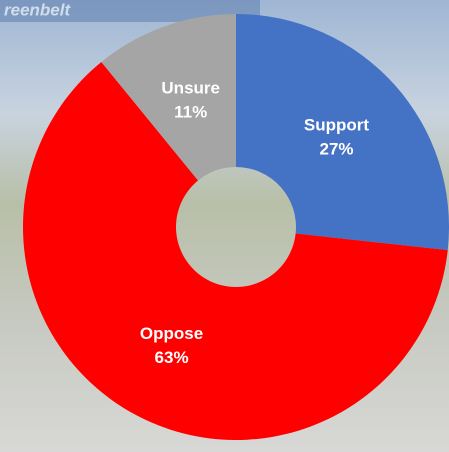  What do you see at coordinates (130, 11) in the screenshot?
I see `sign` at bounding box center [130, 11].